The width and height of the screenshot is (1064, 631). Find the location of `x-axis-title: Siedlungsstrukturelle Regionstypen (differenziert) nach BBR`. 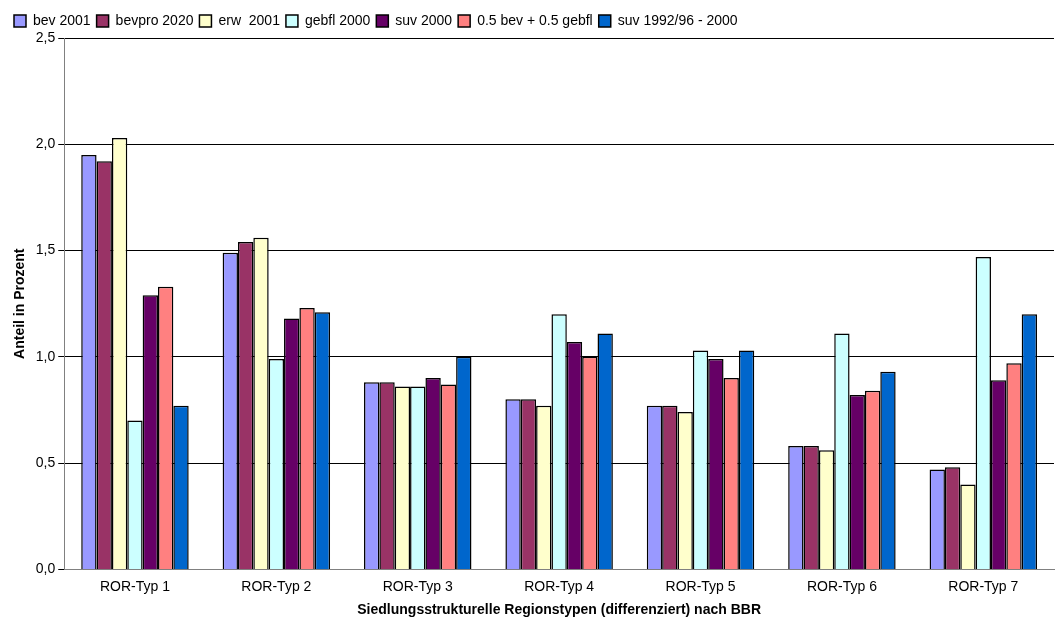

x-axis-title: Siedlungsstrukturelle Regionstypen (differenziert) nach BBR is located at coordinates (559, 609).